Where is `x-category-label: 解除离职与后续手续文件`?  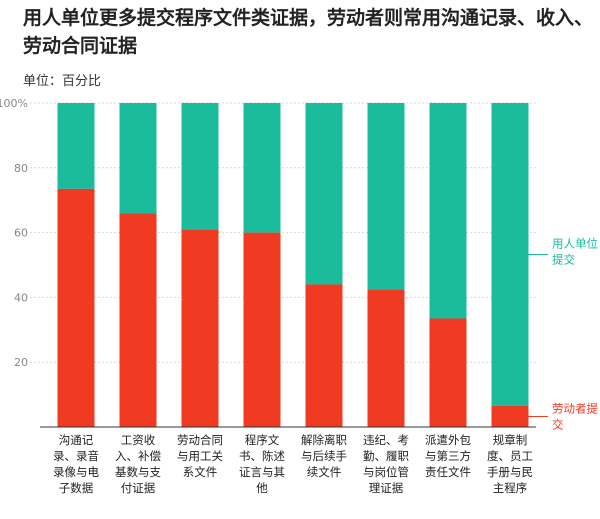
x-category-label: 解除离职与后续手续文件 is located at coordinates (324, 456).